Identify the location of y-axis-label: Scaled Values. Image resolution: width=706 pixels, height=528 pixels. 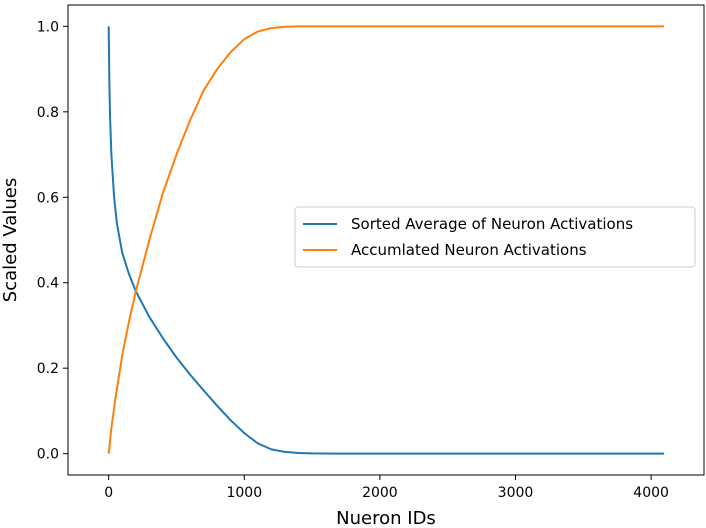
(10, 240).